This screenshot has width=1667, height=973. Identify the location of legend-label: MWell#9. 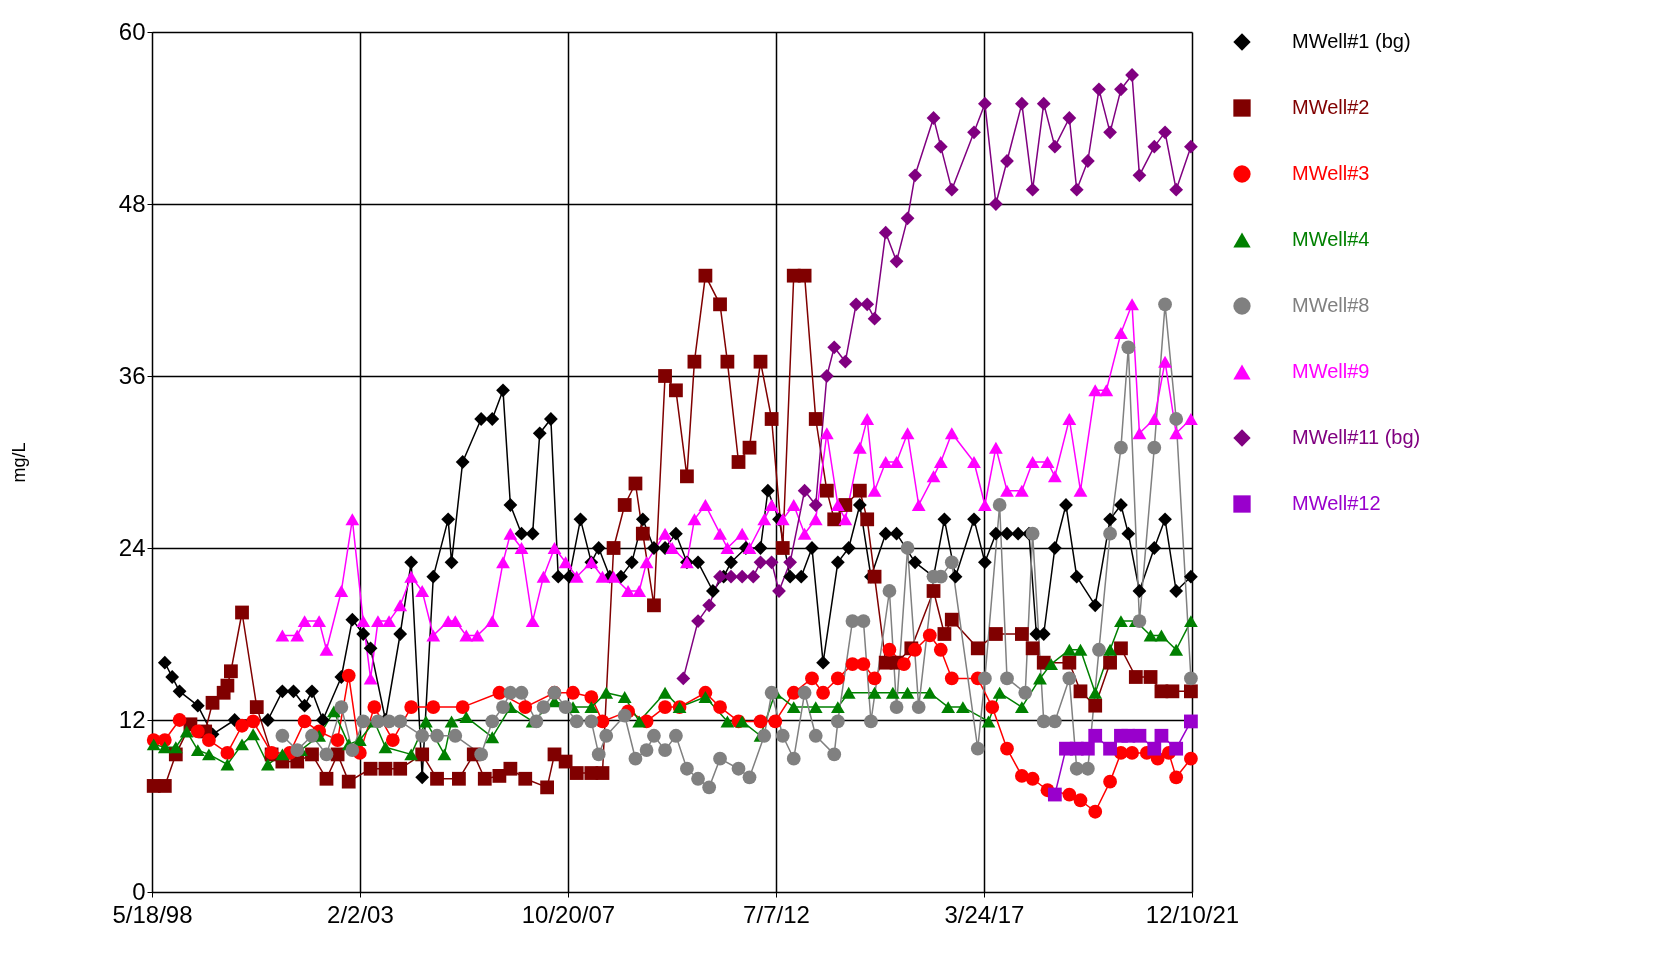
(1331, 371).